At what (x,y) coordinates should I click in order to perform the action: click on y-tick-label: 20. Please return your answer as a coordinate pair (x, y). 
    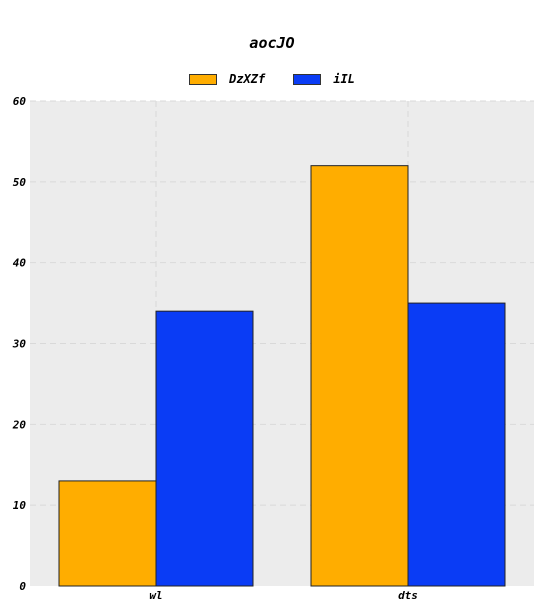
    Looking at the image, I should click on (19, 424).